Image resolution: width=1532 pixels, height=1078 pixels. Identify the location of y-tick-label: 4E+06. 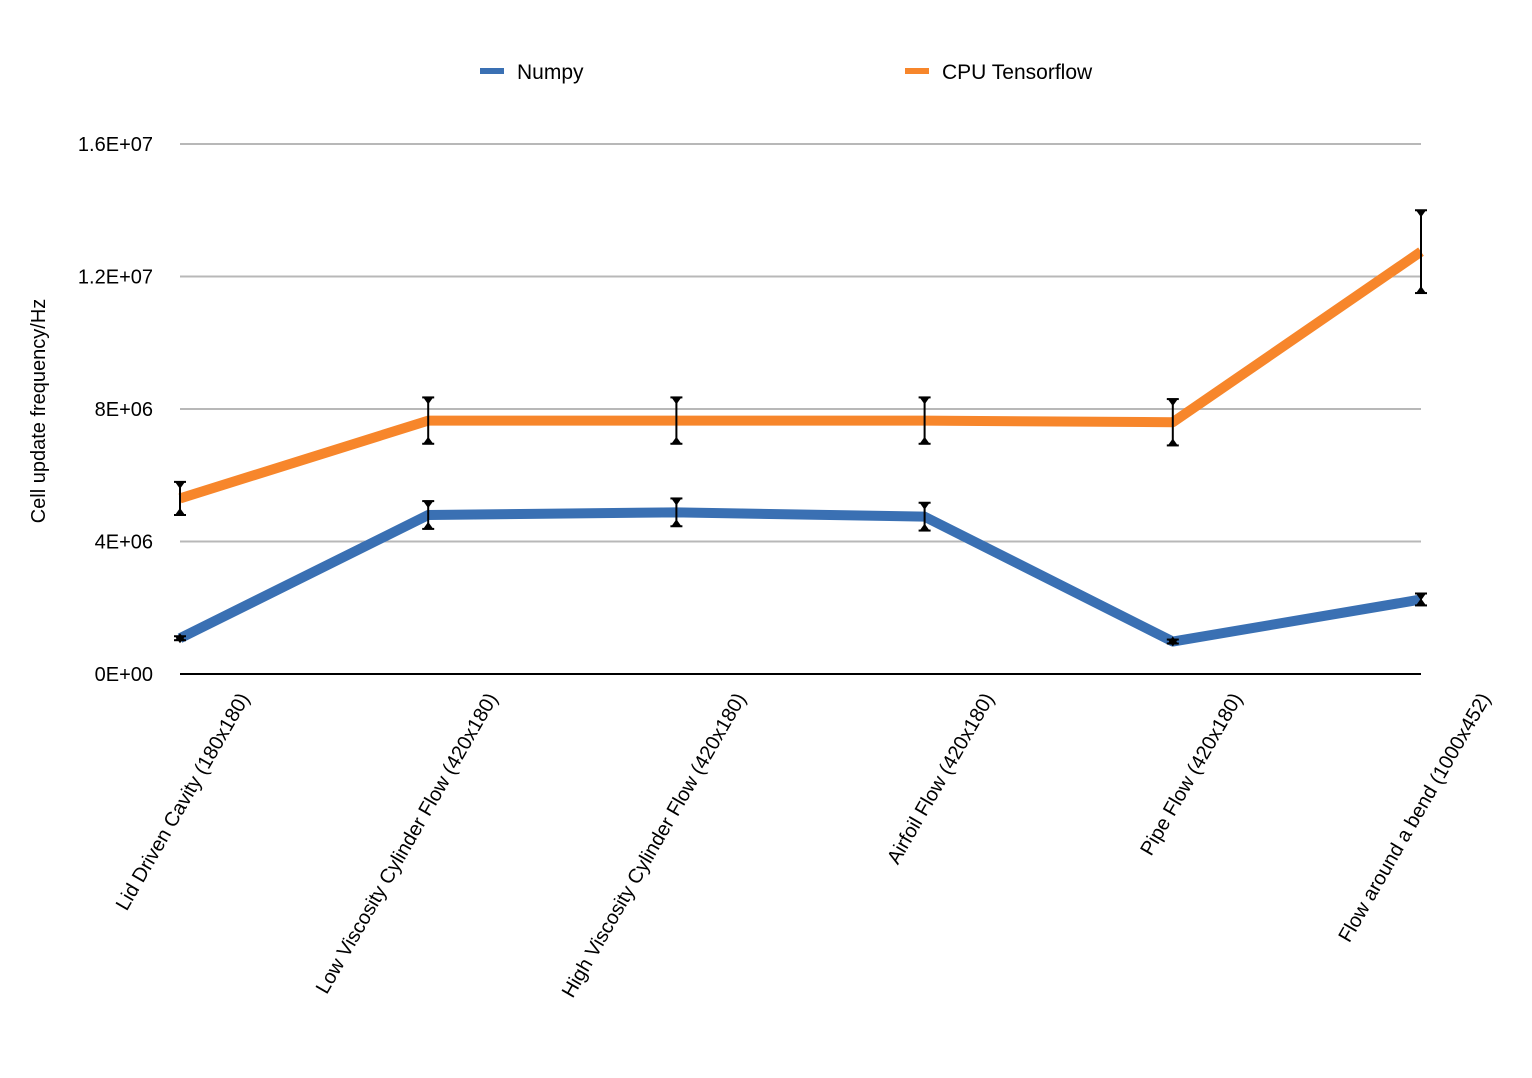
(124, 543).